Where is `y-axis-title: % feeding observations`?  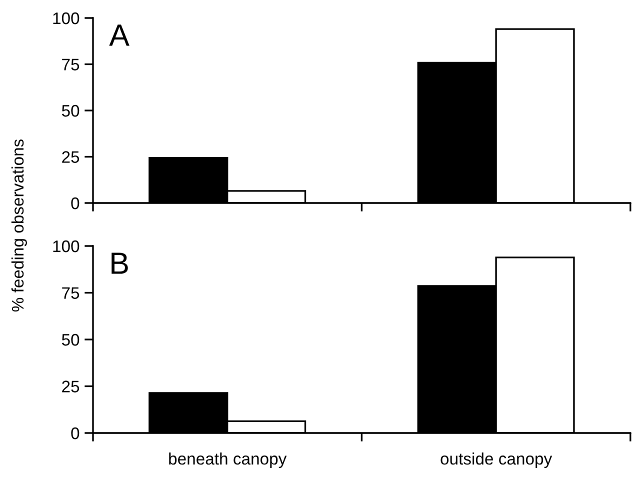
y-axis-title: % feeding observations is located at coordinates (19, 225).